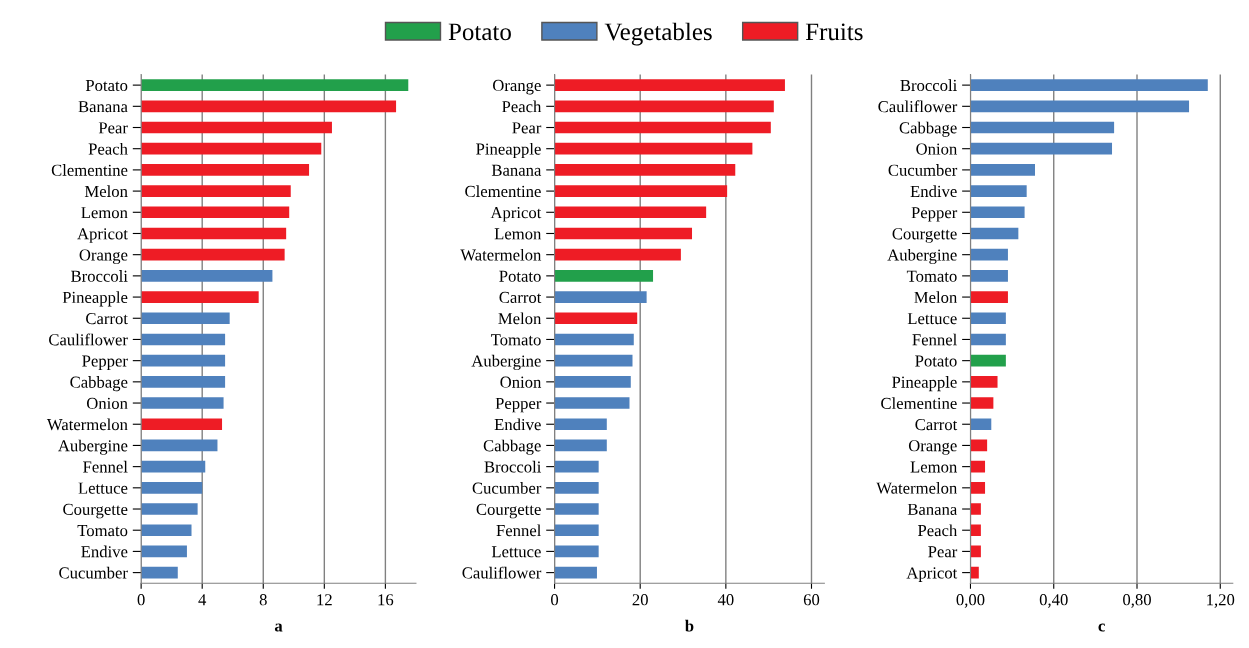 This screenshot has width=1249, height=648. I want to click on legend-label: Potato, so click(479, 32).